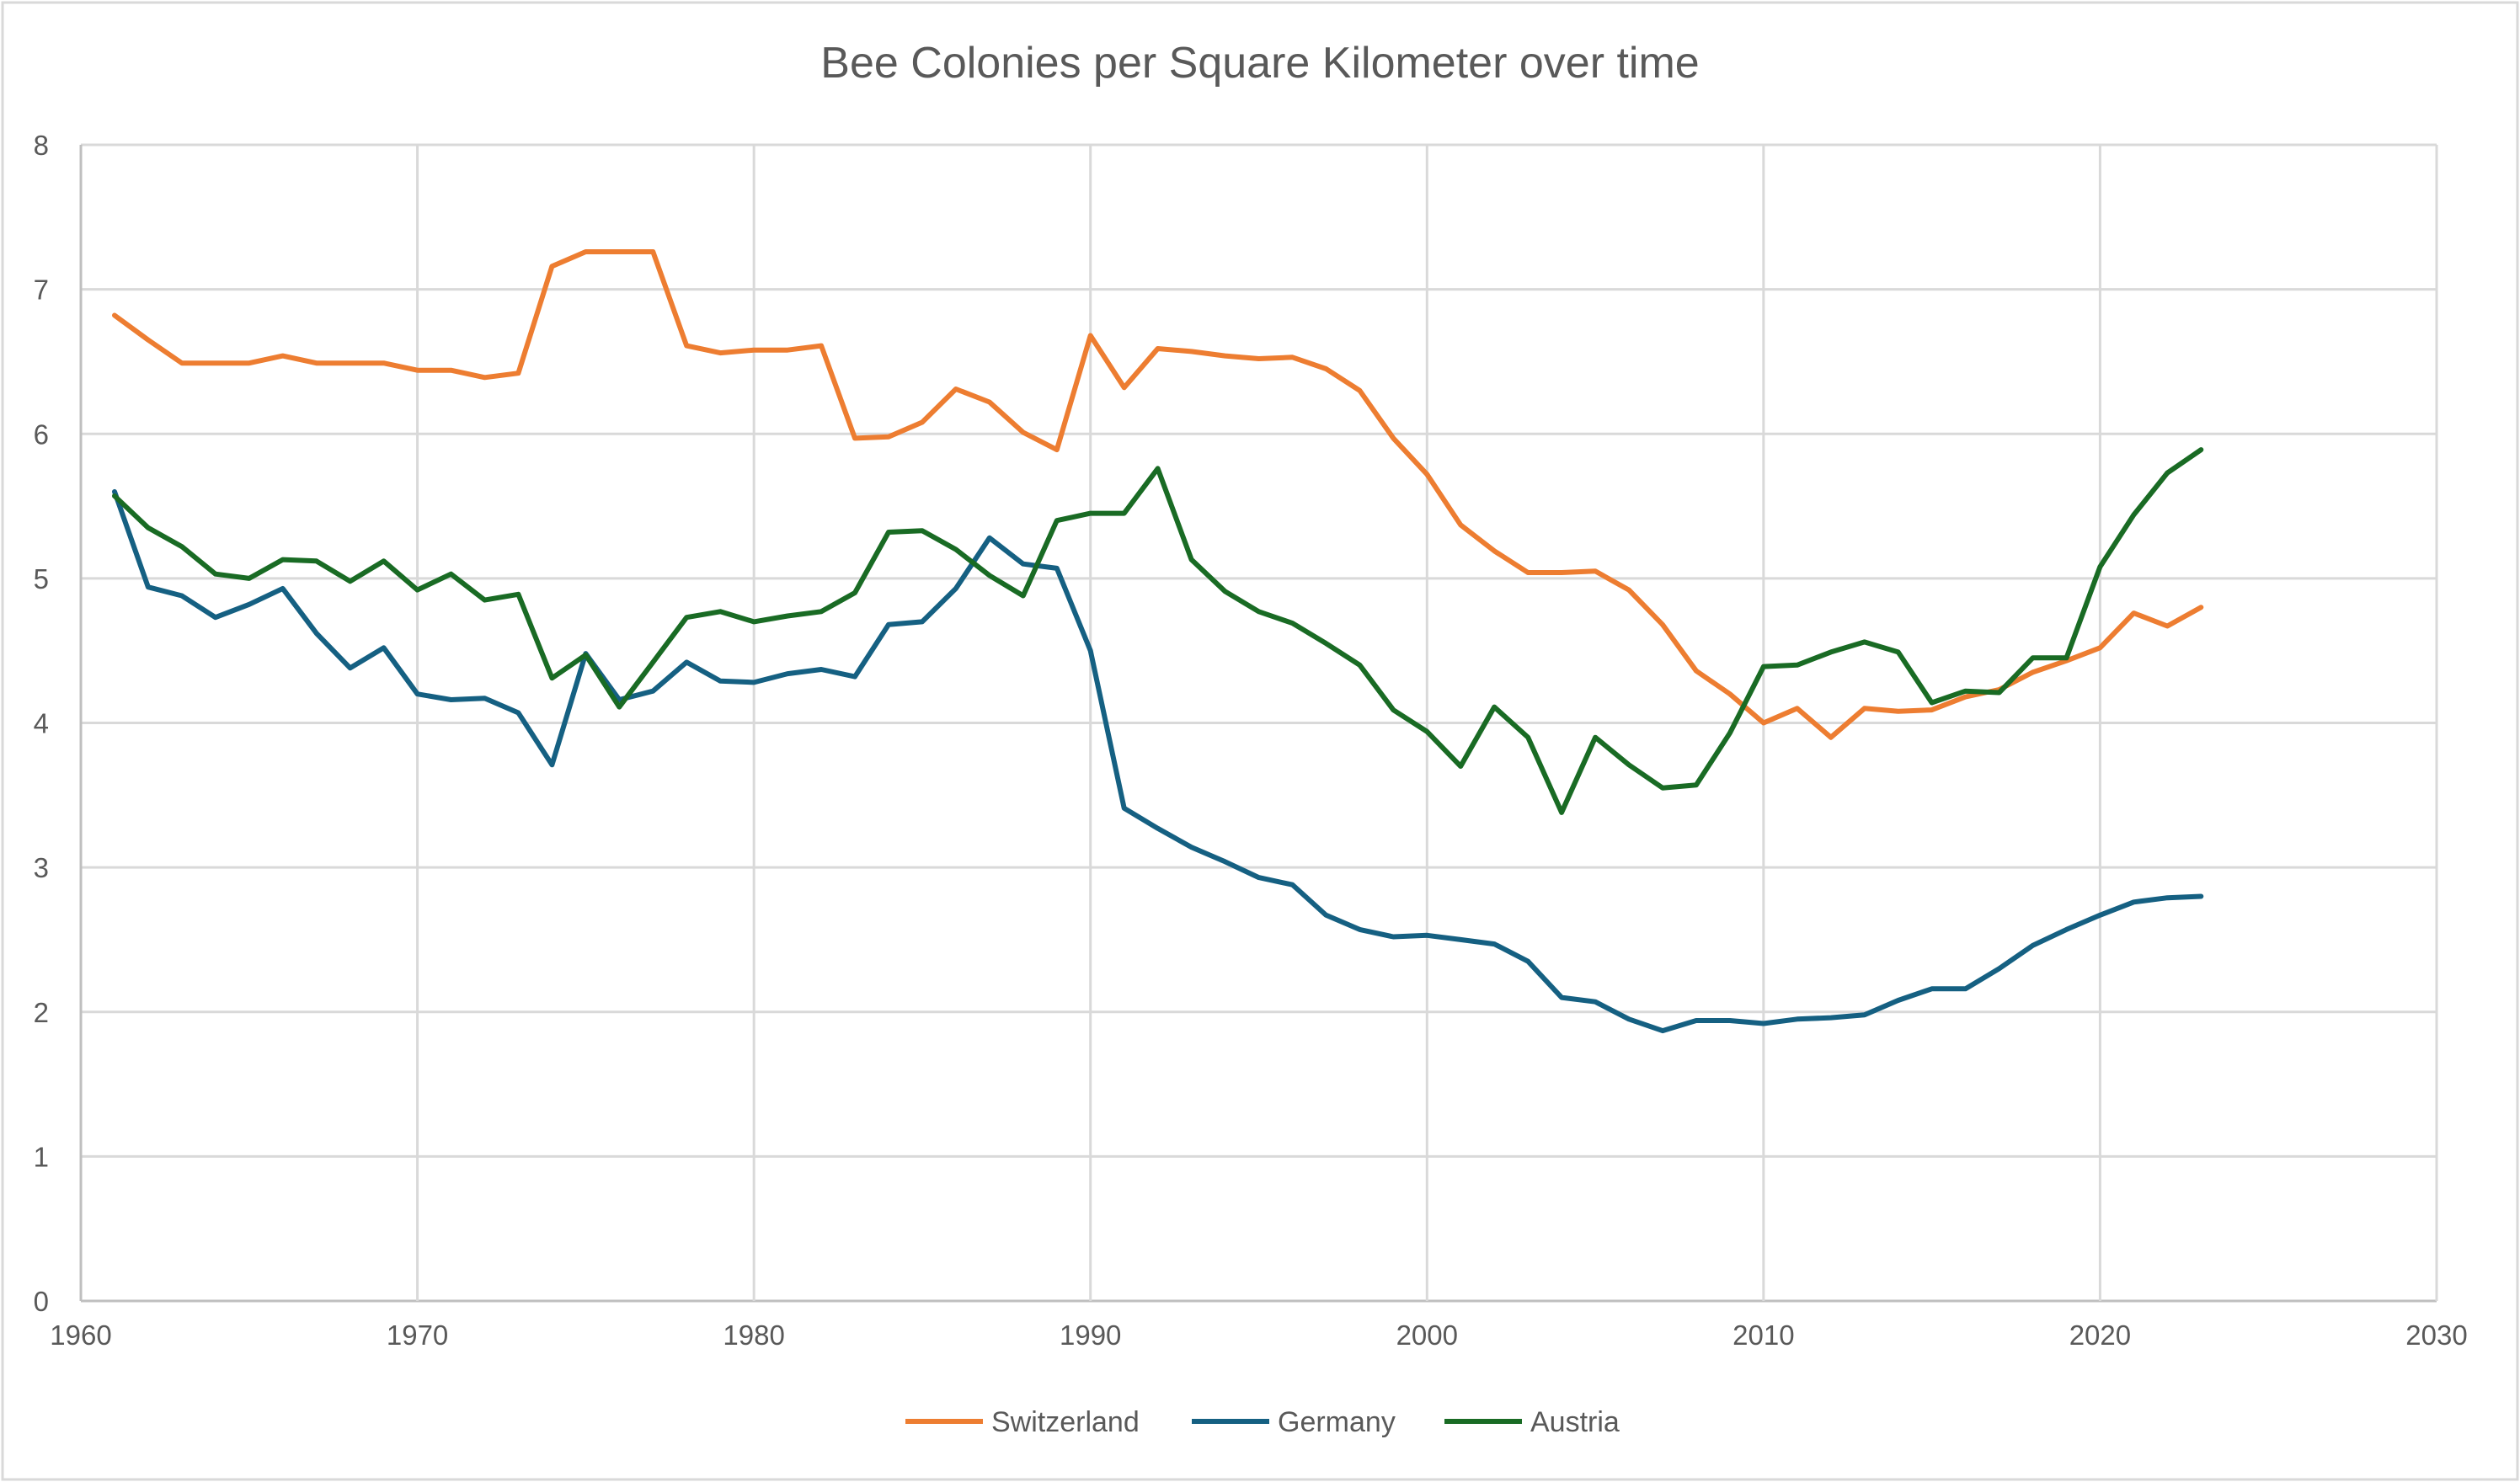 This screenshot has height=1482, width=2520. I want to click on legend-label: Germany, so click(1337, 1422).